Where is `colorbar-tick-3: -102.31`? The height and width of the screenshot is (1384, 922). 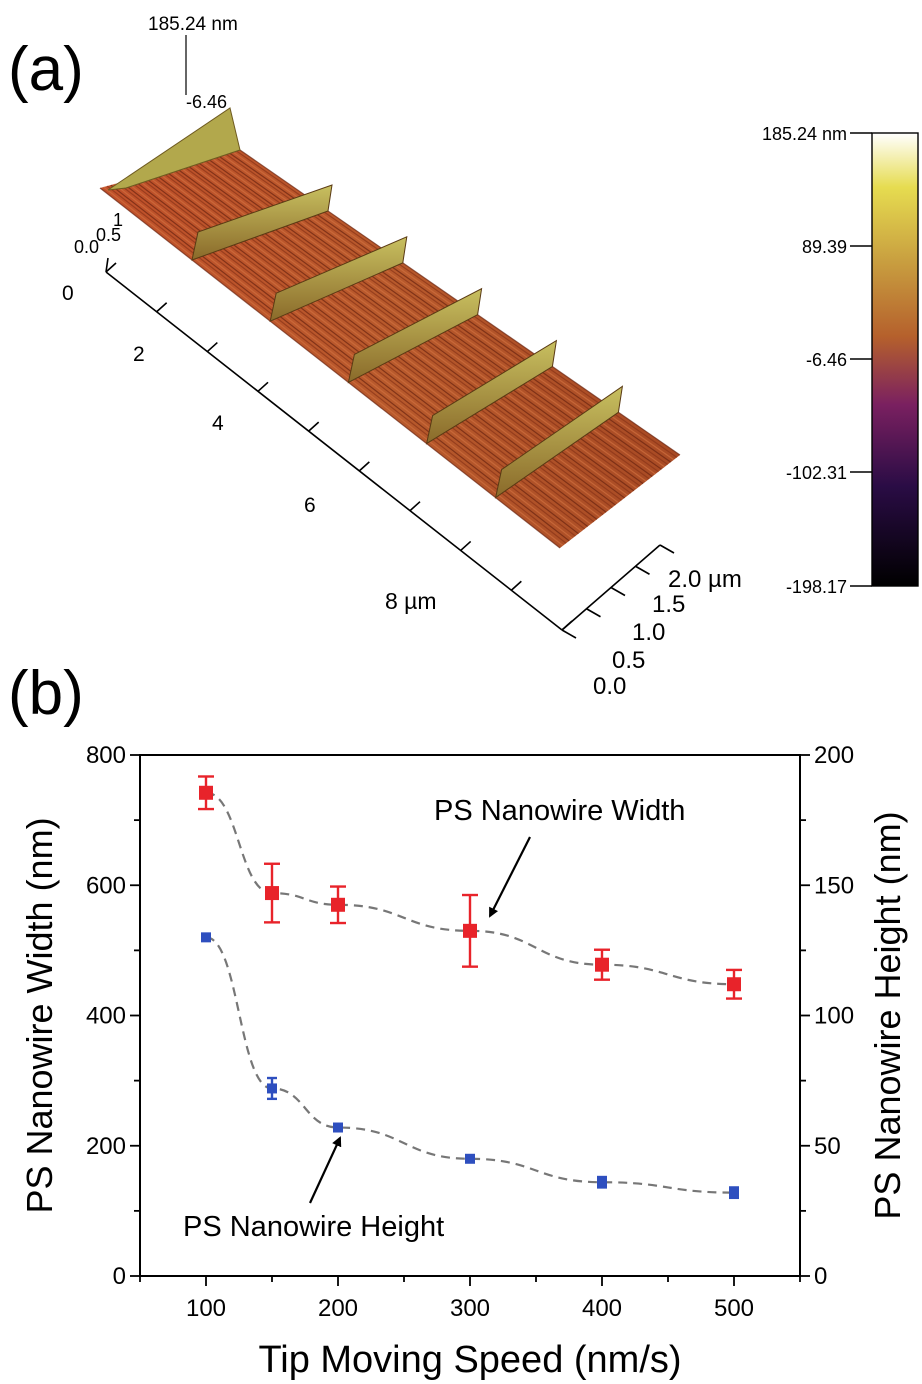
colorbar-tick-3: -102.31 is located at coordinates (816, 473).